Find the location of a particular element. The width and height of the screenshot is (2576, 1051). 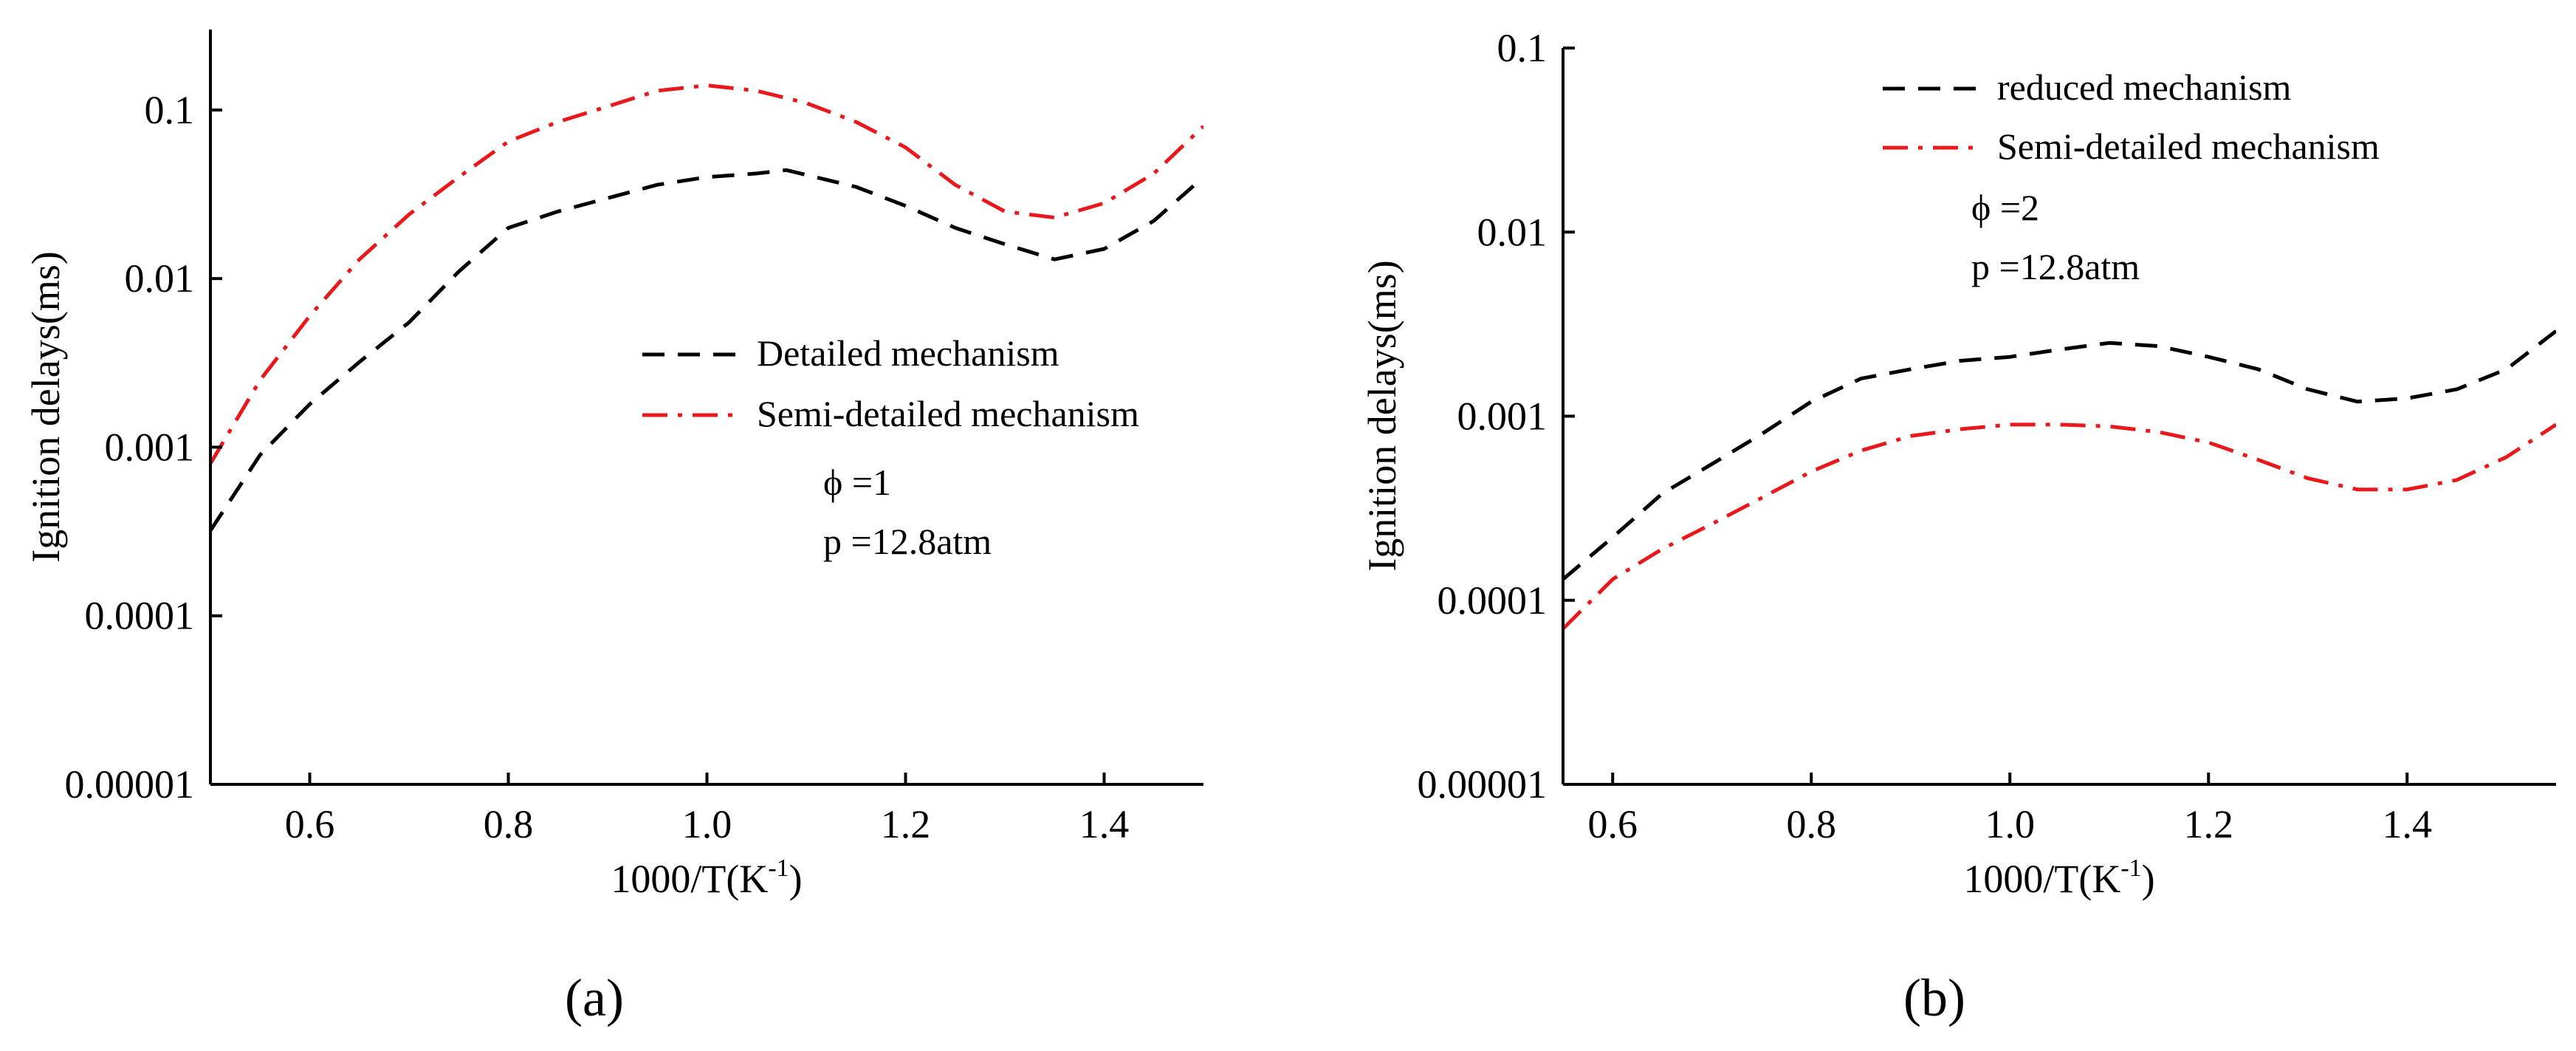

annotation-text: ϕ =2 is located at coordinates (2005, 207).